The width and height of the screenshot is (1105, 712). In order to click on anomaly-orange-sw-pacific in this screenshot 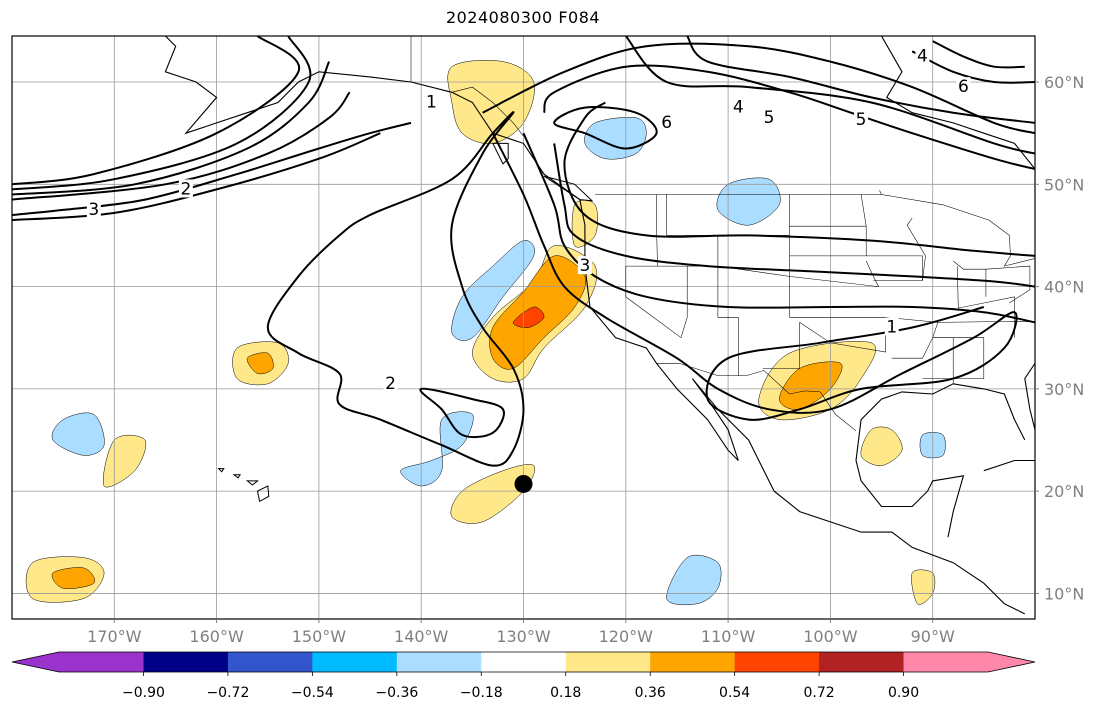, I will do `click(73, 578)`.